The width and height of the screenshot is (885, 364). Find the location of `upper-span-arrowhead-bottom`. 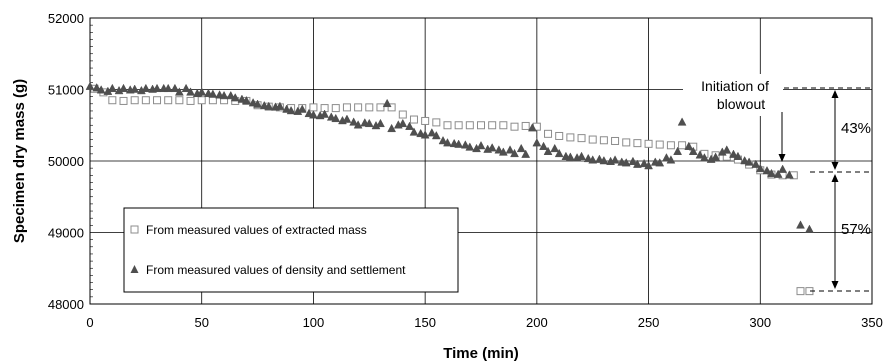

upper-span-arrowhead-bottom is located at coordinates (835, 166).